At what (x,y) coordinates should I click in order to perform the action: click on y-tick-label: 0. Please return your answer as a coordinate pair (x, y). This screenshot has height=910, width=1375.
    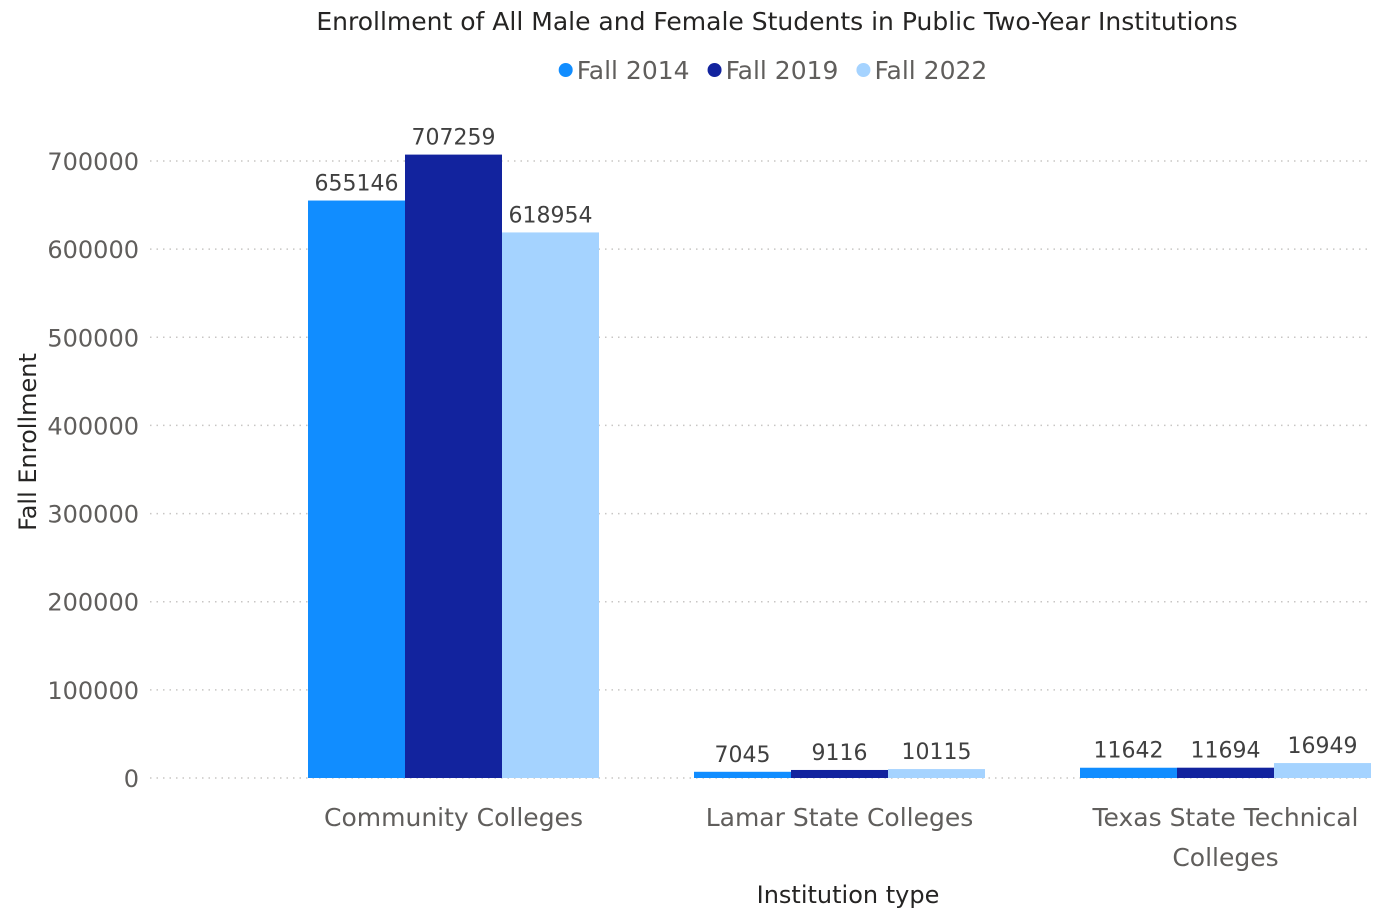
    Looking at the image, I should click on (131, 779).